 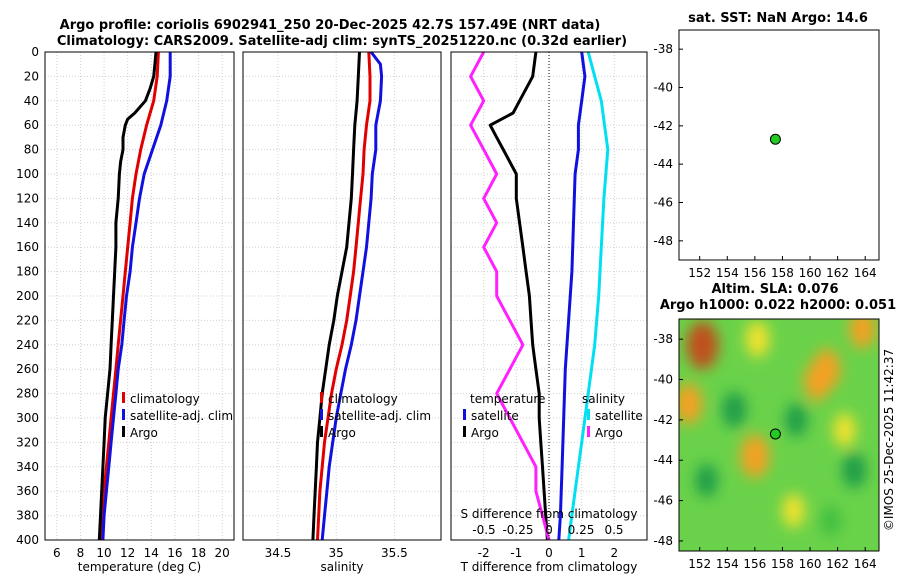 I want to click on series-line-satellite-adj-clim, so click(x=136, y=296).